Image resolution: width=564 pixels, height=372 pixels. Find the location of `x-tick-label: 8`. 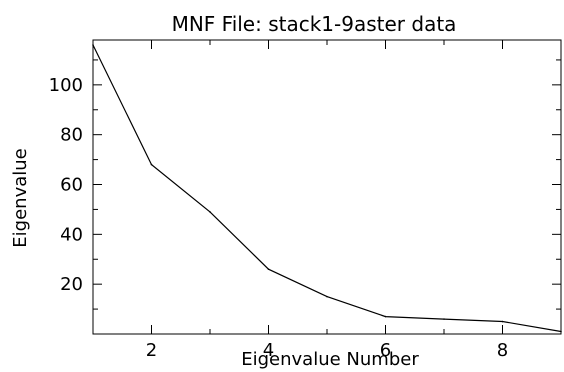

x-tick-label: 8 is located at coordinates (502, 350).